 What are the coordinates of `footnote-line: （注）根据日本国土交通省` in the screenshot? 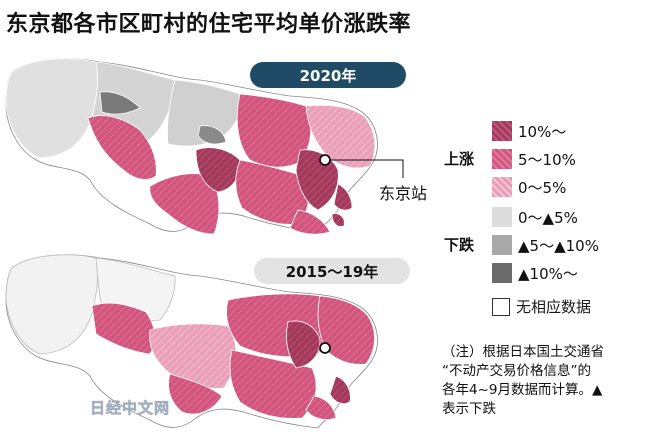 It's located at (523, 352).